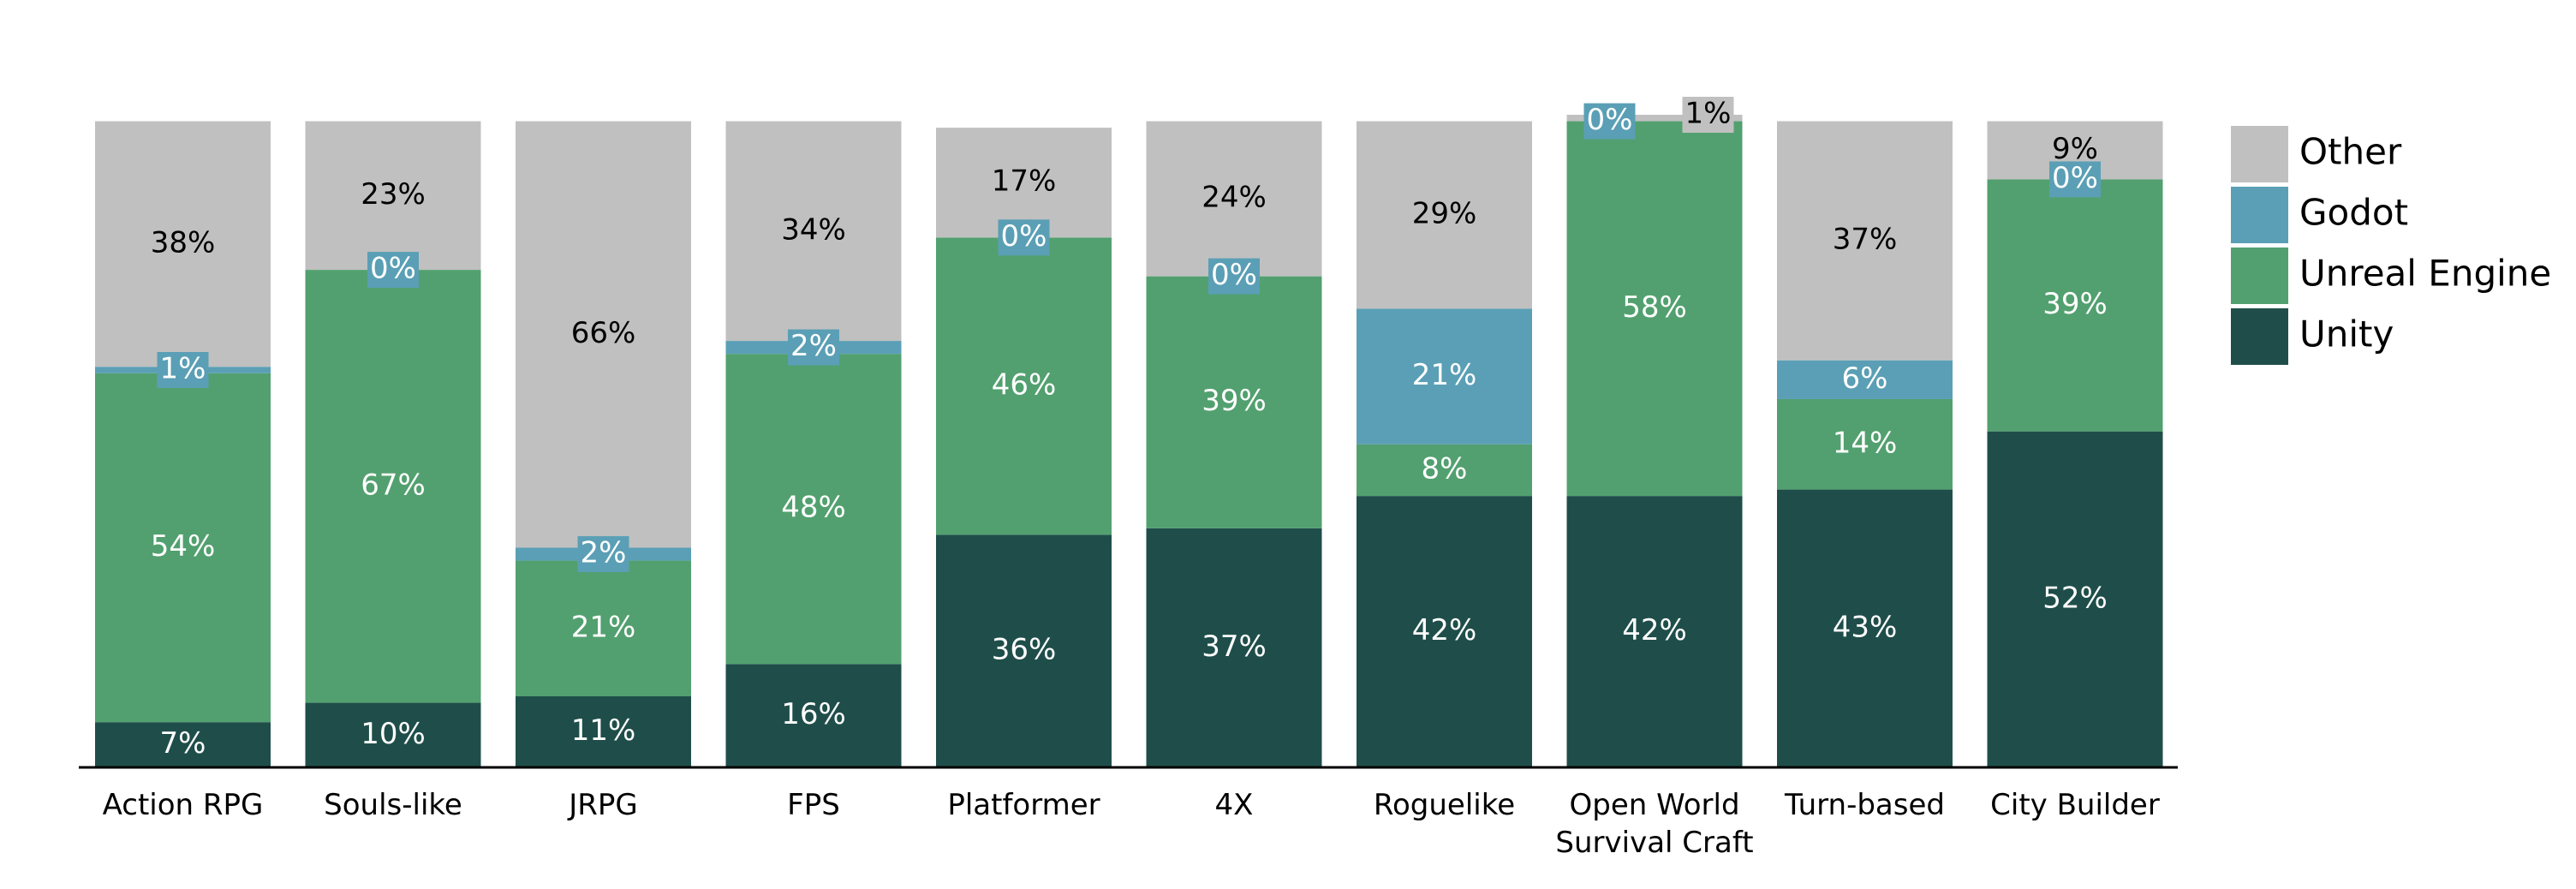  I want to click on data-label: 43%, so click(1865, 627).